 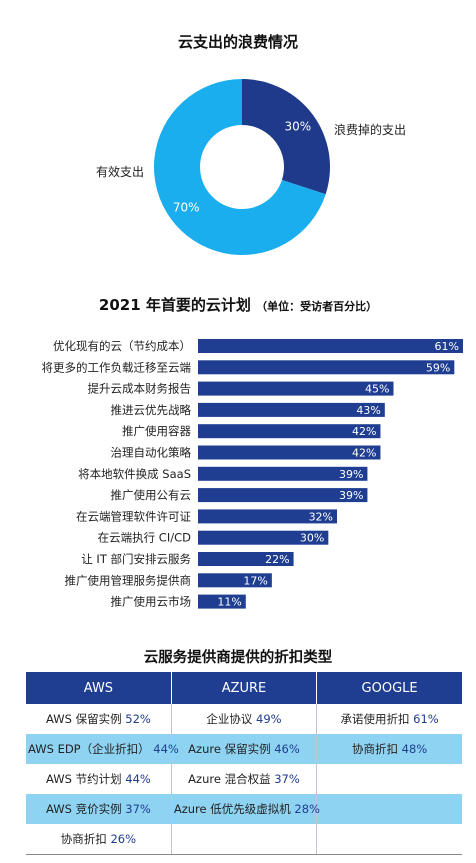 What do you see at coordinates (237, 42) in the screenshot?
I see `pie-chart-title: 云支出的浪费情况` at bounding box center [237, 42].